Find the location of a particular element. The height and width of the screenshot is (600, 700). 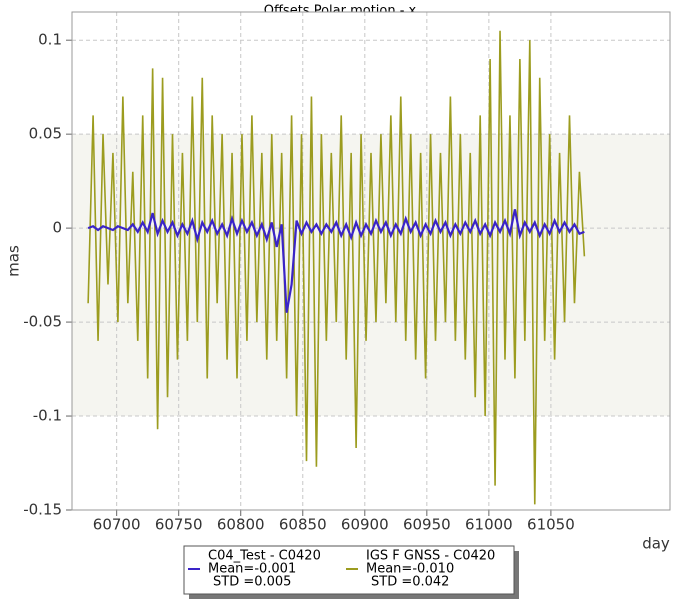

x-tick-label: 60900 is located at coordinates (365, 525).